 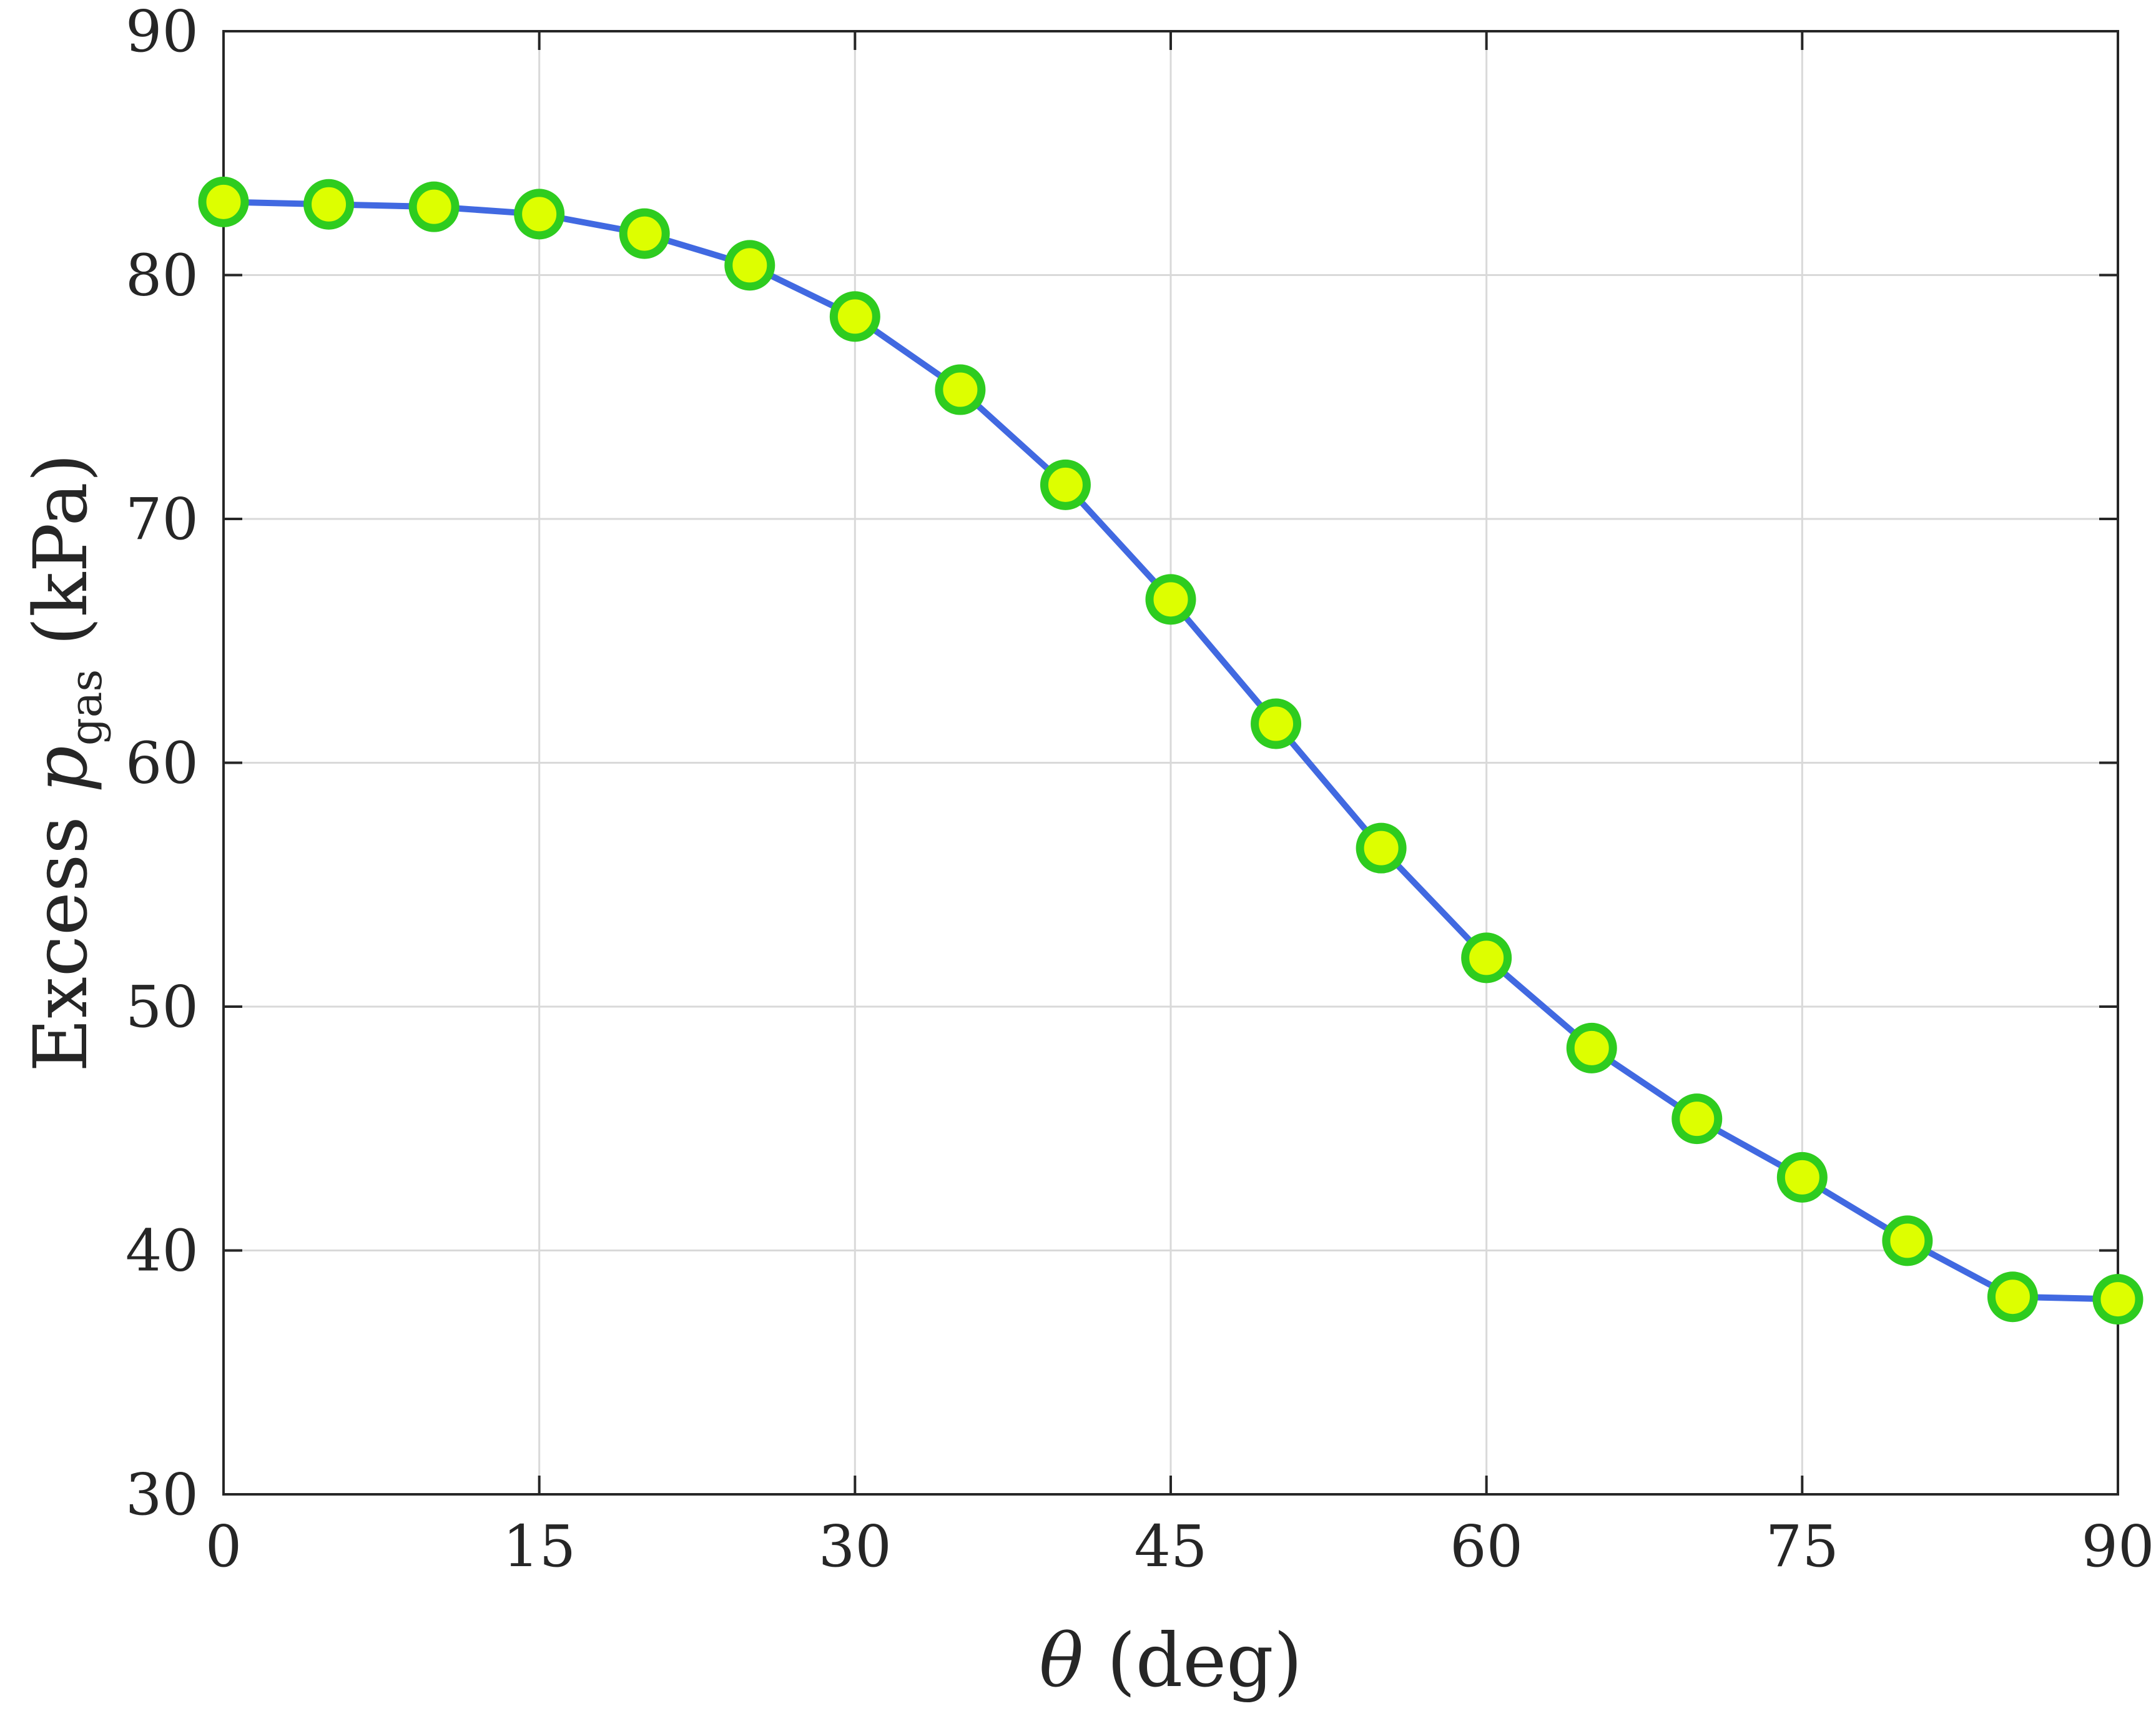 I want to click on x-tick-label: 90, so click(x=2117, y=1546).